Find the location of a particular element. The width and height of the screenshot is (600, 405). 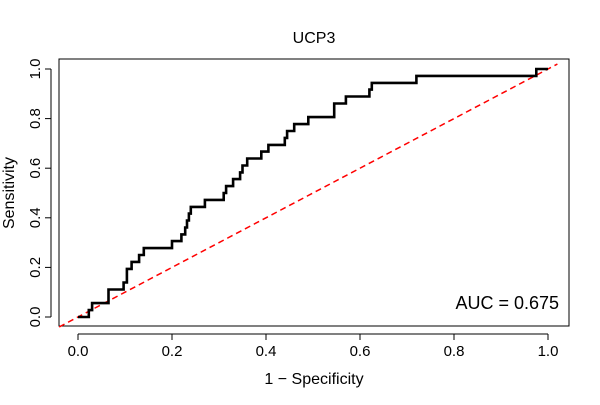

y-tick-label: 0.6 is located at coordinates (35, 168).